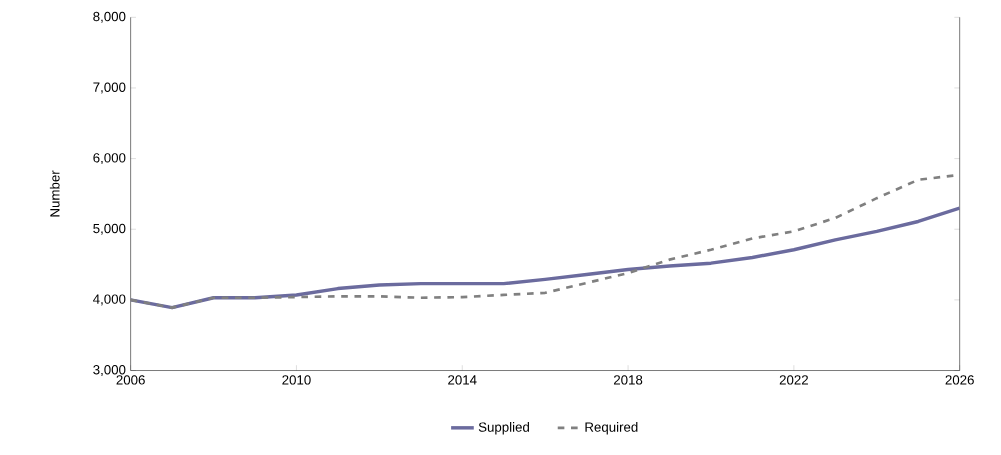 Image resolution: width=1001 pixels, height=455 pixels. Describe the element at coordinates (109, 18) in the screenshot. I see `y-tick-label: 8,000` at that location.